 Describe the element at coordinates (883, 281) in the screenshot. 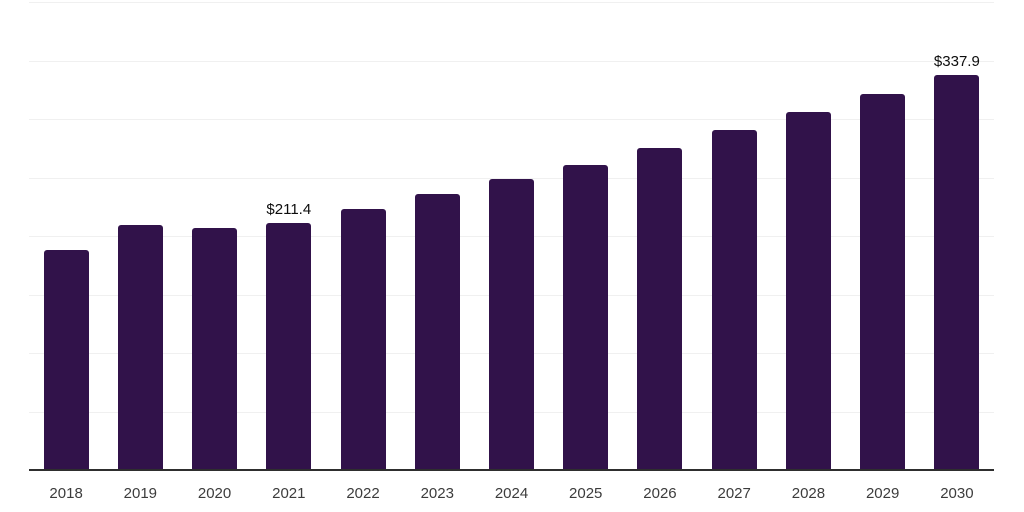

I see `bar-2029` at that location.